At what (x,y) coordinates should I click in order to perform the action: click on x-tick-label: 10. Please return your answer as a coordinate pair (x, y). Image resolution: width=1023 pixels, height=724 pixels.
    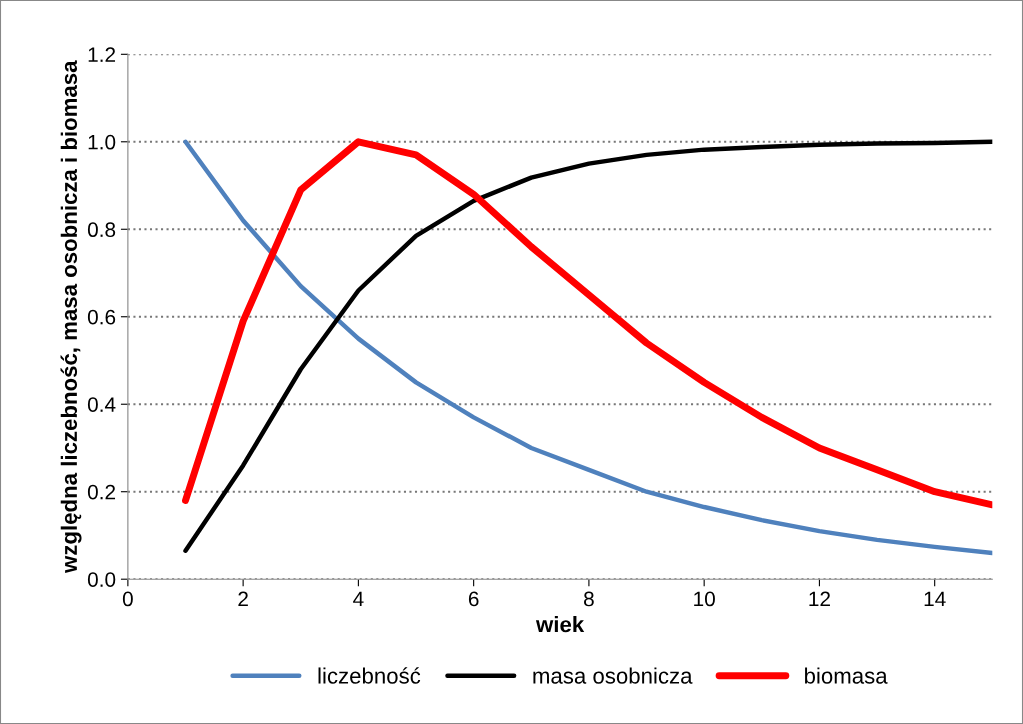
    Looking at the image, I should click on (704, 599).